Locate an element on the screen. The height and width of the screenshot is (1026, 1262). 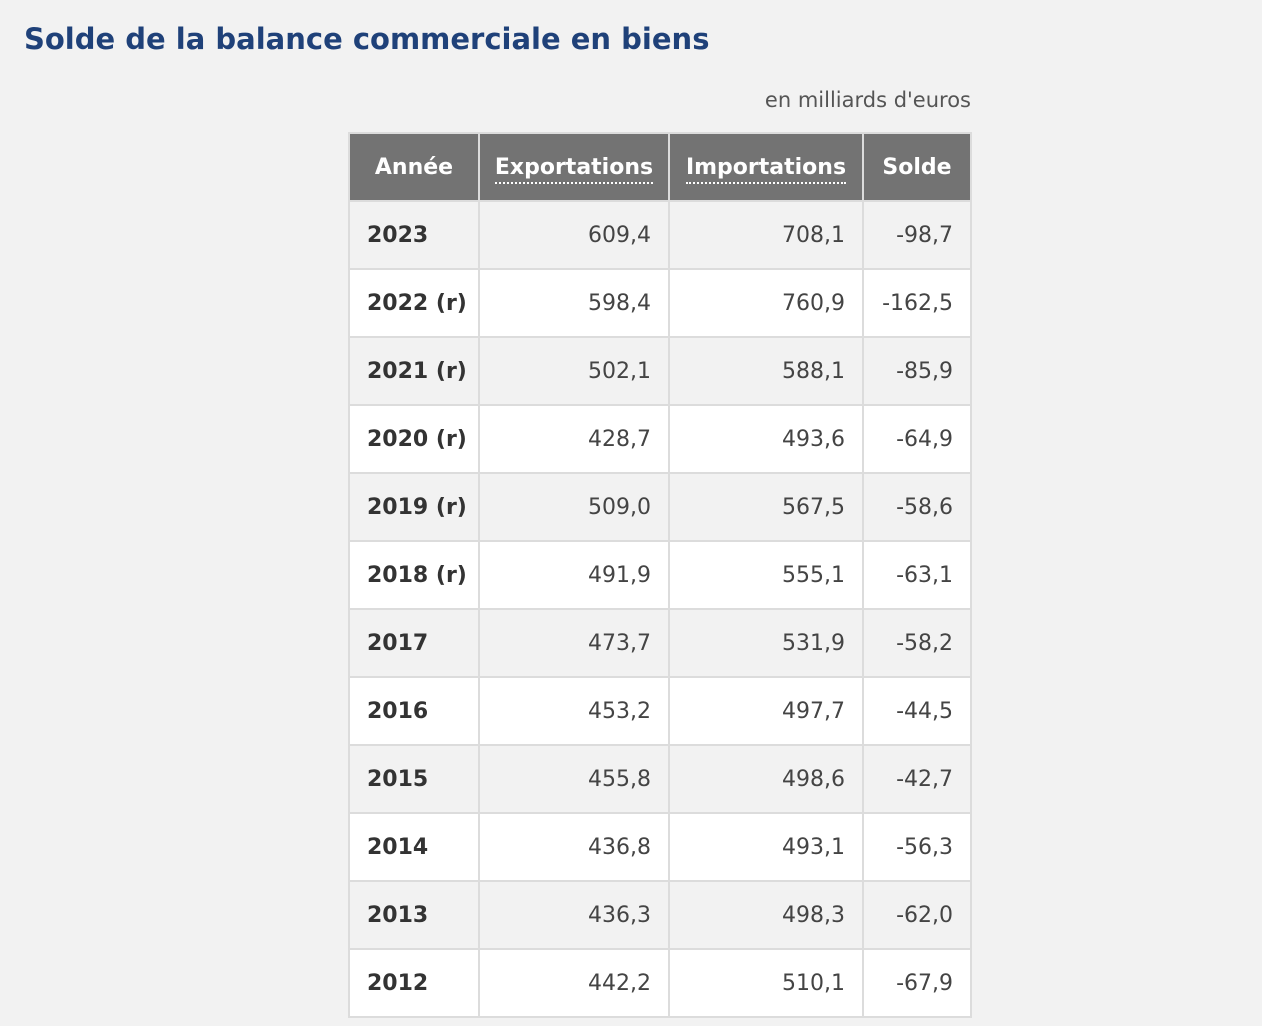
header-exports: Exportations is located at coordinates (574, 167).